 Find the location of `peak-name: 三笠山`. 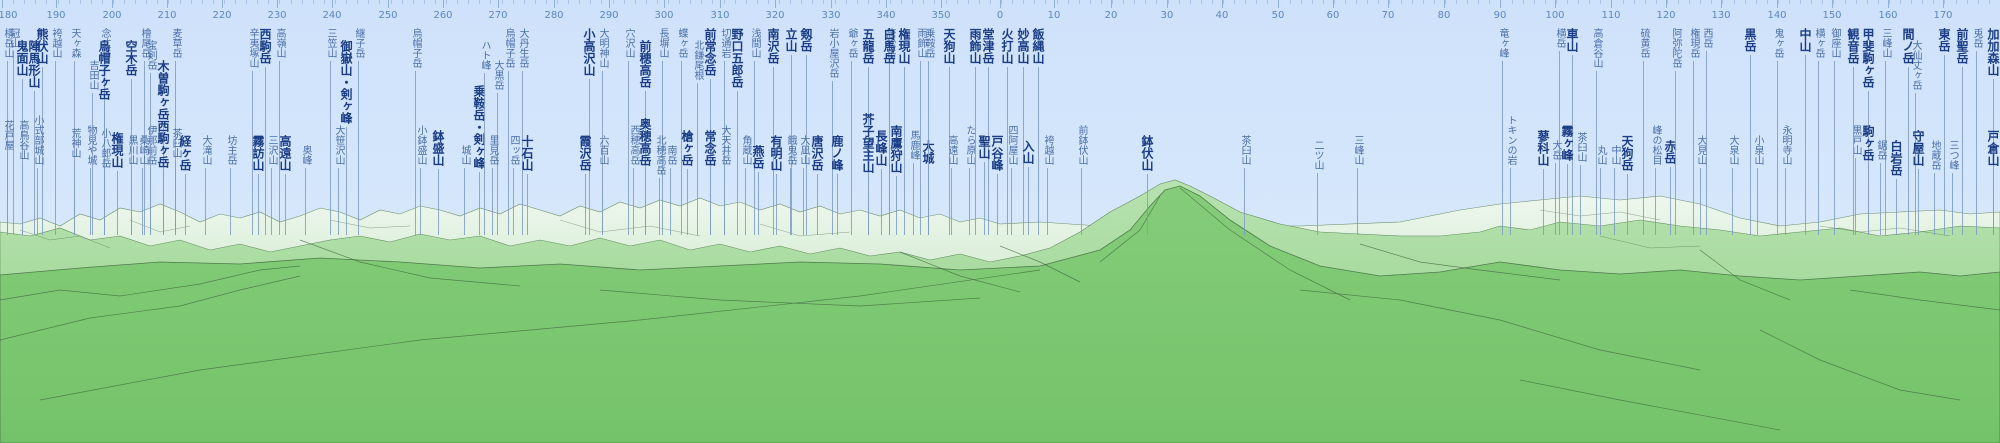

peak-name: 三笠山 is located at coordinates (330, 43).